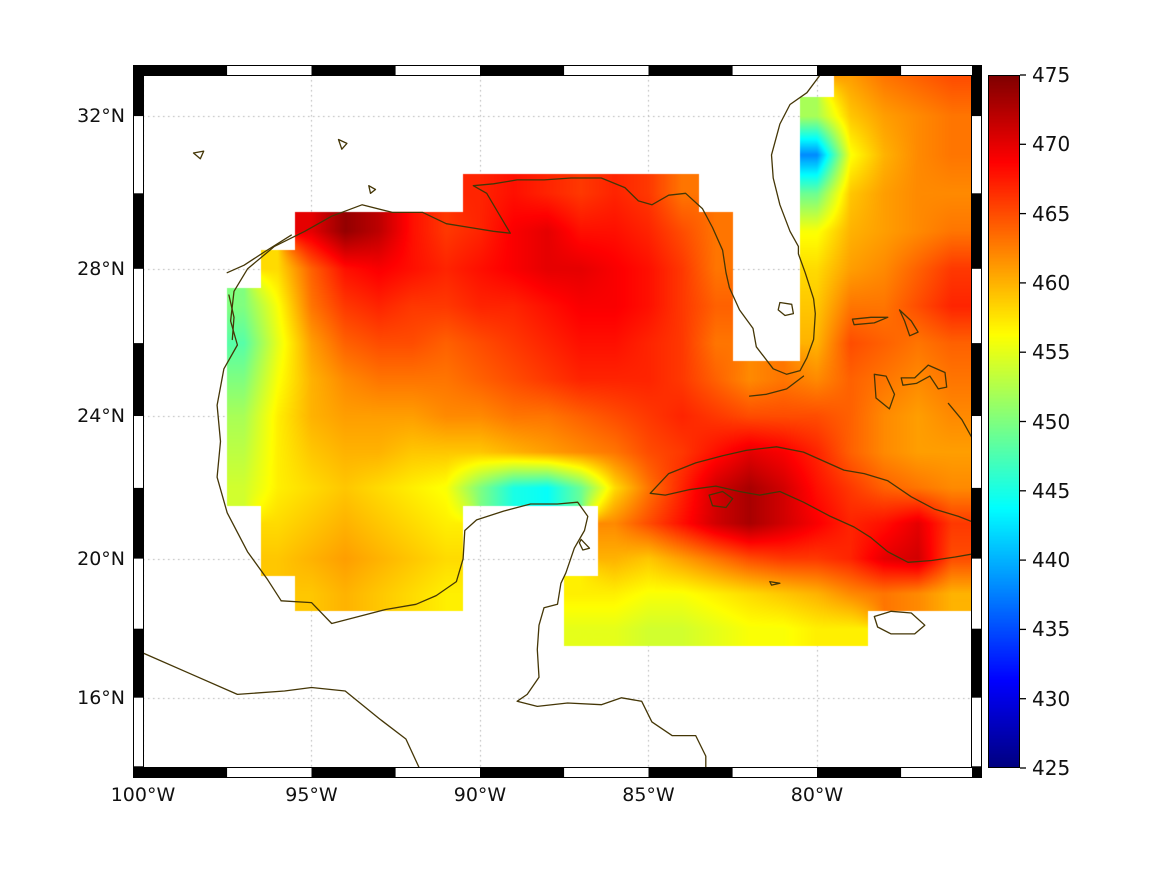  What do you see at coordinates (1051, 282) in the screenshot?
I see `colorbar-tick-label: 460` at bounding box center [1051, 282].